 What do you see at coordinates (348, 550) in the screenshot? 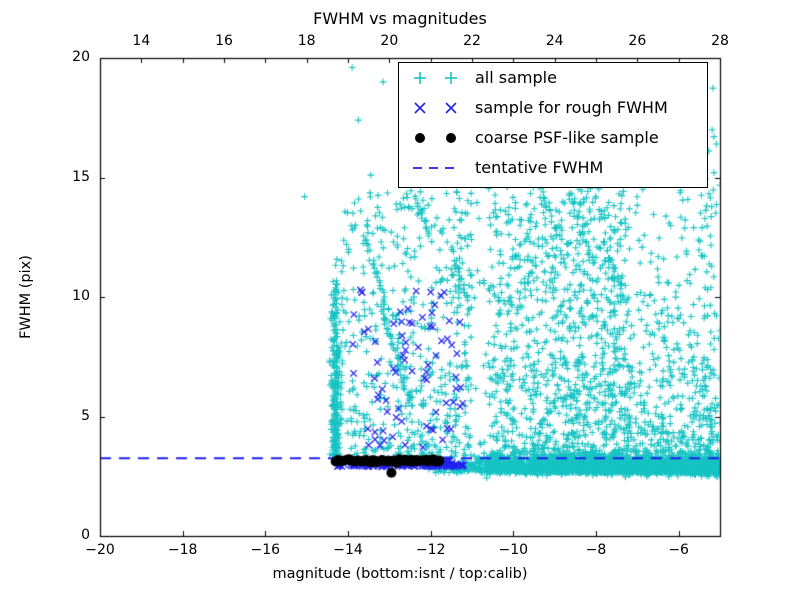
I see `x-tick-label: −14` at bounding box center [348, 550].